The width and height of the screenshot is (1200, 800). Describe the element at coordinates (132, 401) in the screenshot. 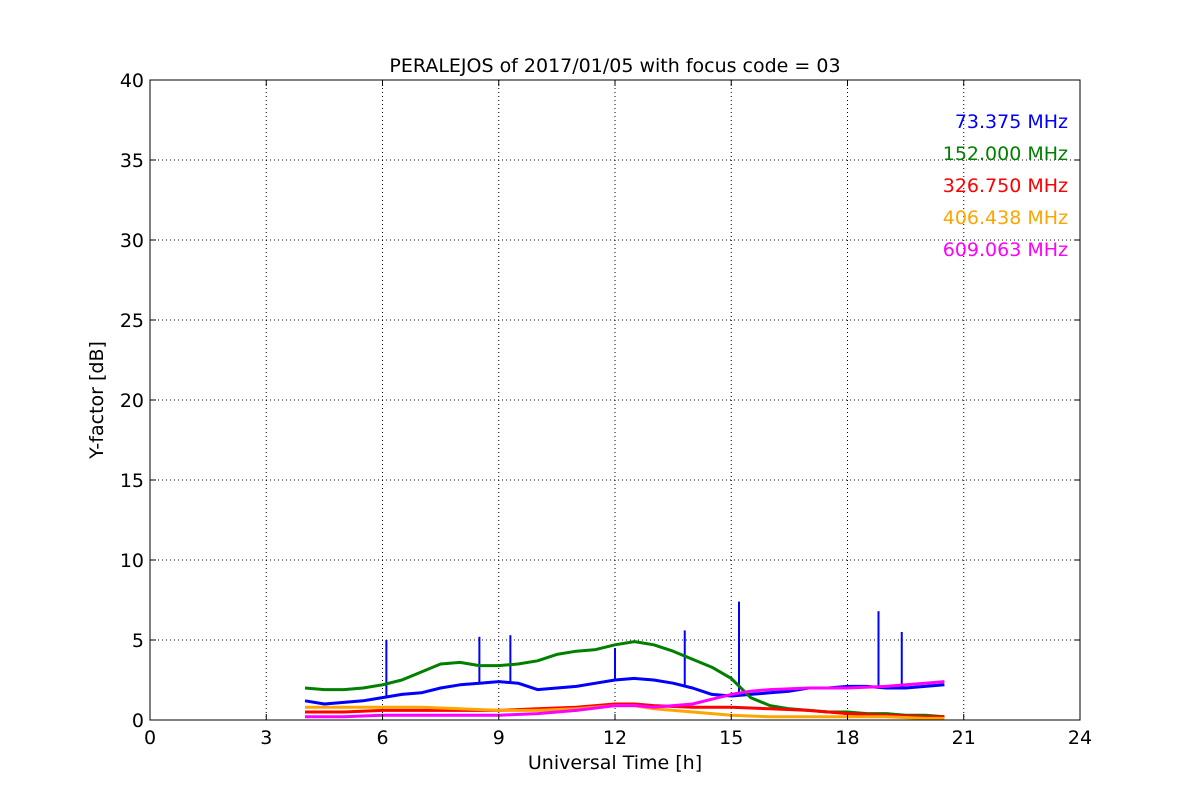

I see `y-tick-label: 20` at that location.